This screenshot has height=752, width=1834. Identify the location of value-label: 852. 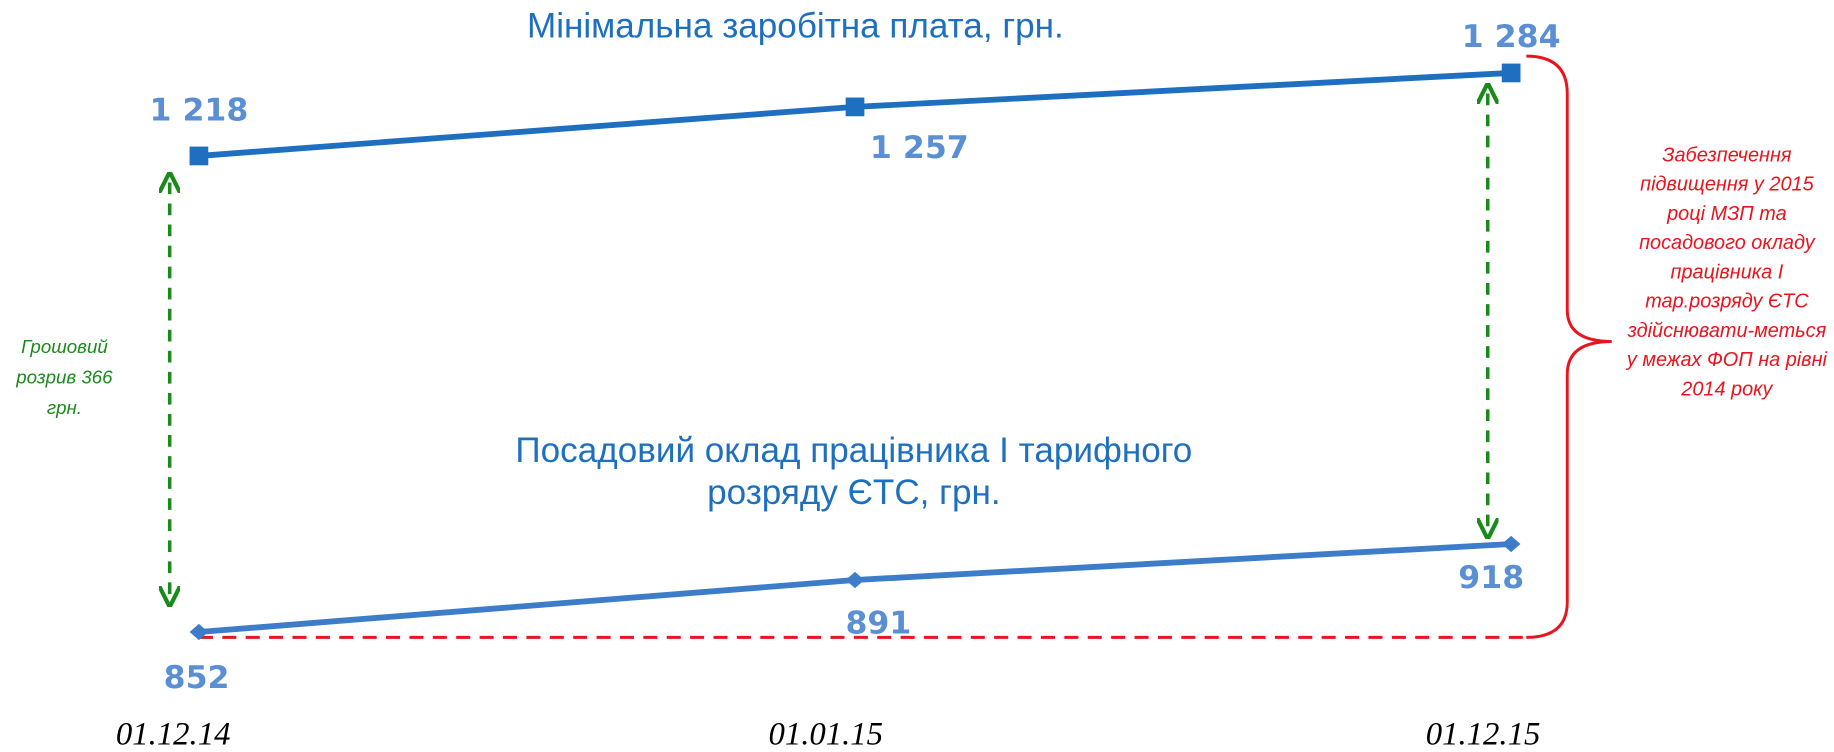
(197, 678).